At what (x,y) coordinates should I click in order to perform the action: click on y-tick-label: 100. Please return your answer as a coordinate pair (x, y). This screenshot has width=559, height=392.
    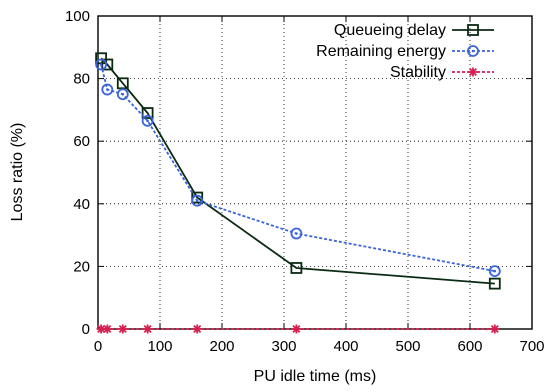
    Looking at the image, I should click on (77, 16).